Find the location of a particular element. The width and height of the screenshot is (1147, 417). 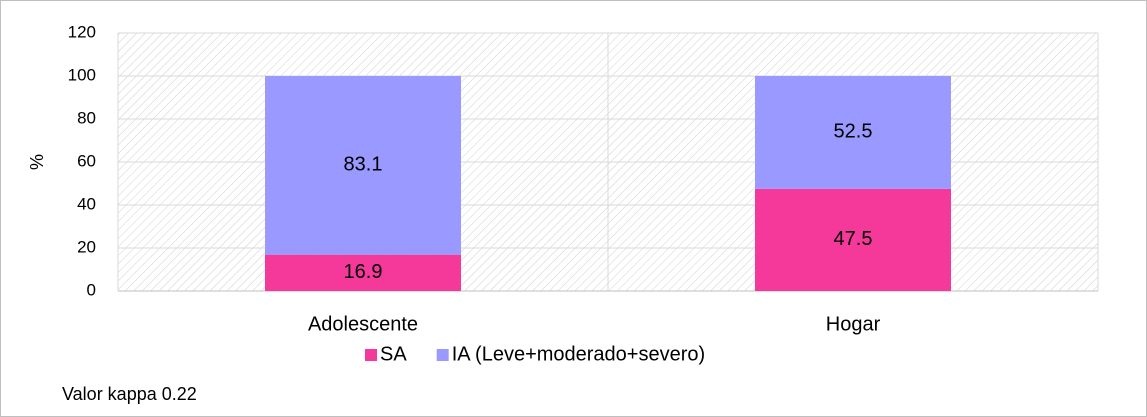

data-label: 83.1 is located at coordinates (363, 165).